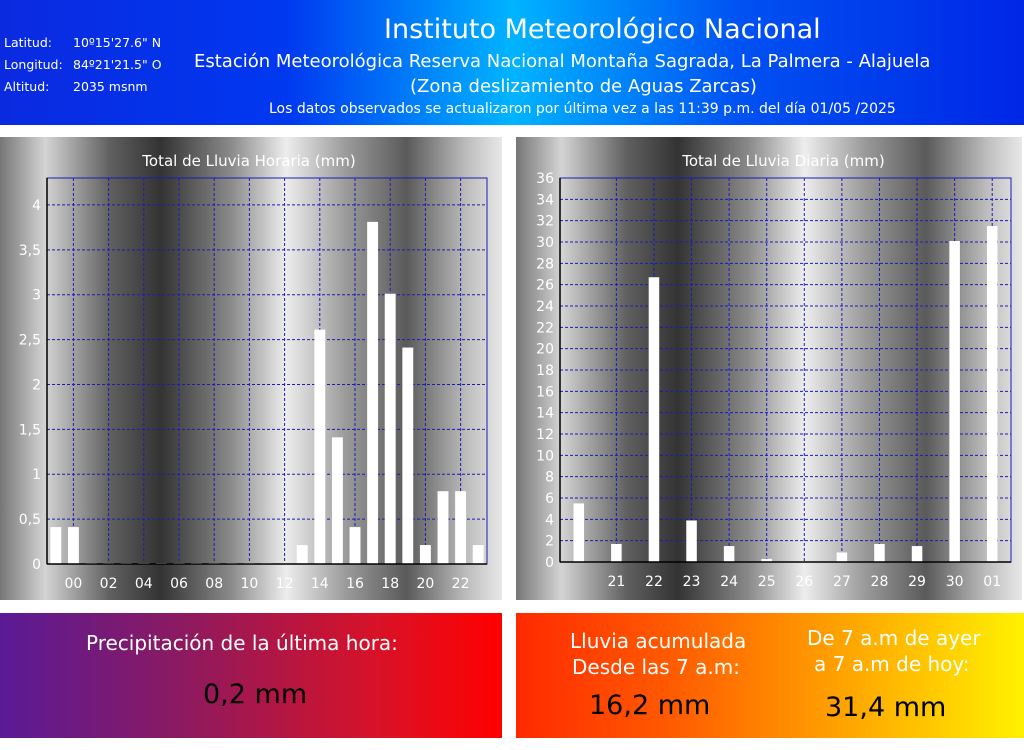 The height and width of the screenshot is (750, 1024). I want to click on x-tick-label: 26, so click(804, 582).